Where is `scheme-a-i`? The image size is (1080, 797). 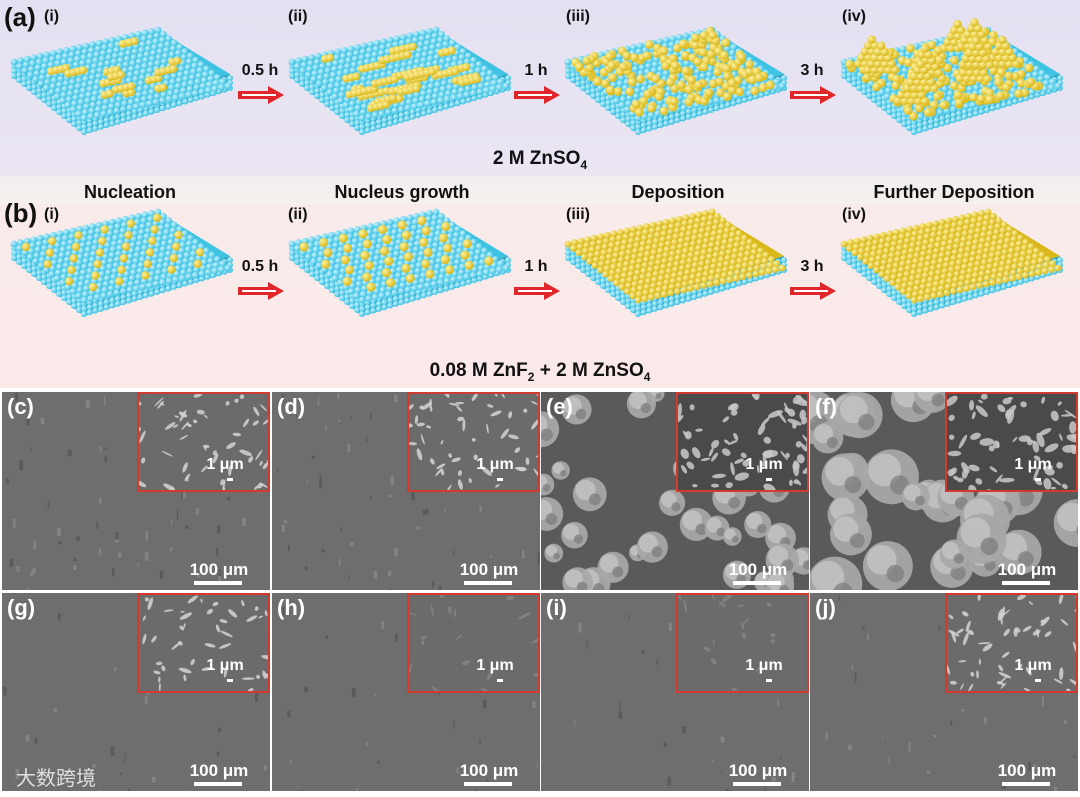 scheme-a-i is located at coordinates (121, 80).